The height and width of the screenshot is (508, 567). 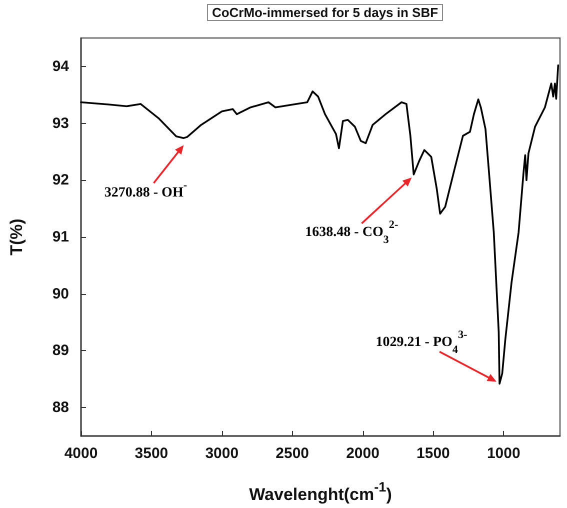 What do you see at coordinates (61, 66) in the screenshot?
I see `y-tick-label: 94` at bounding box center [61, 66].